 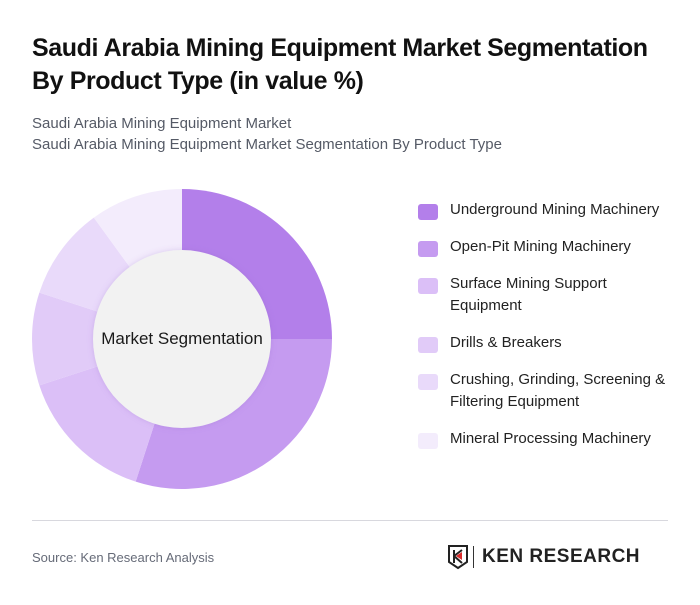 I want to click on legend-item: Drills & Breakers, so click(x=548, y=343).